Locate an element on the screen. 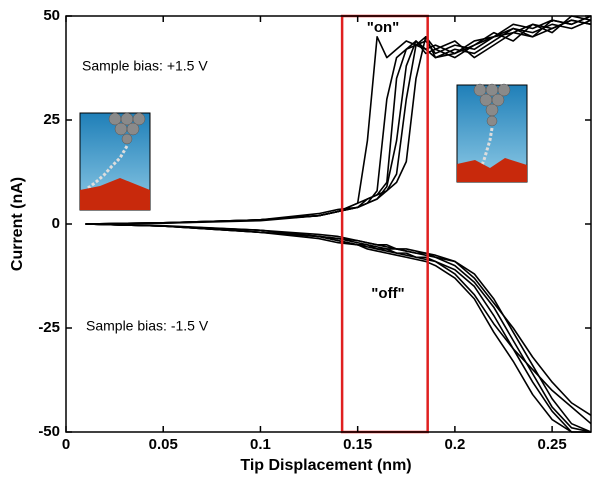 The width and height of the screenshot is (592, 477). y-axis-label: Current (nA) is located at coordinates (17, 224).